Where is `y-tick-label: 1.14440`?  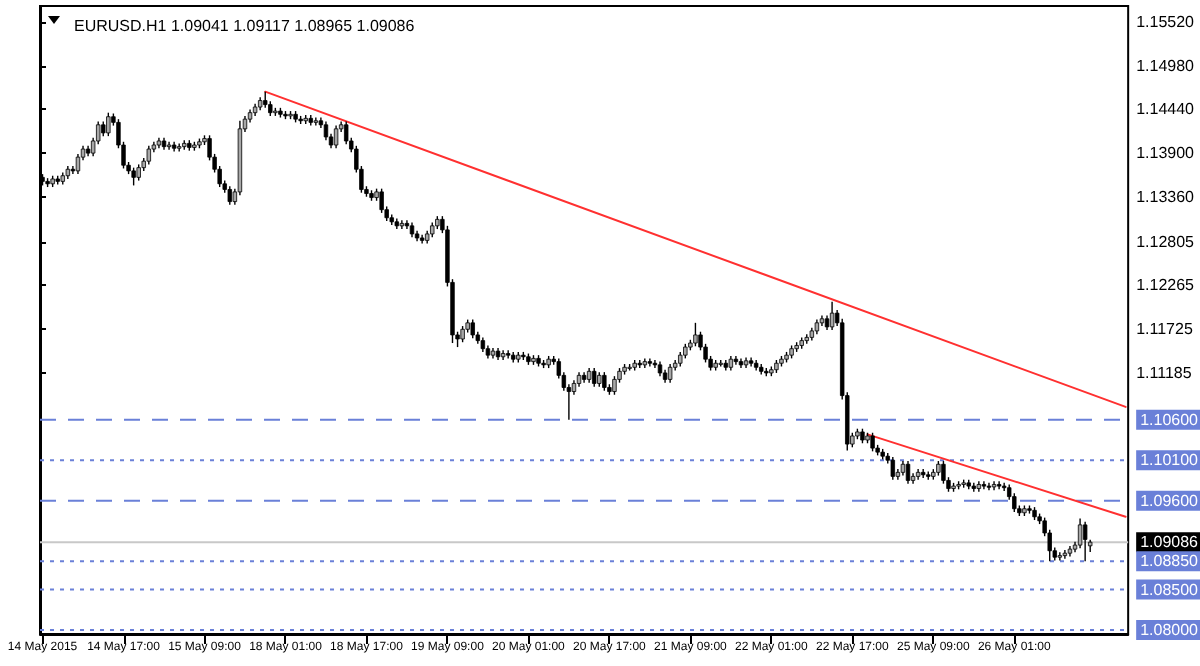 y-tick-label: 1.14440 is located at coordinates (1166, 109).